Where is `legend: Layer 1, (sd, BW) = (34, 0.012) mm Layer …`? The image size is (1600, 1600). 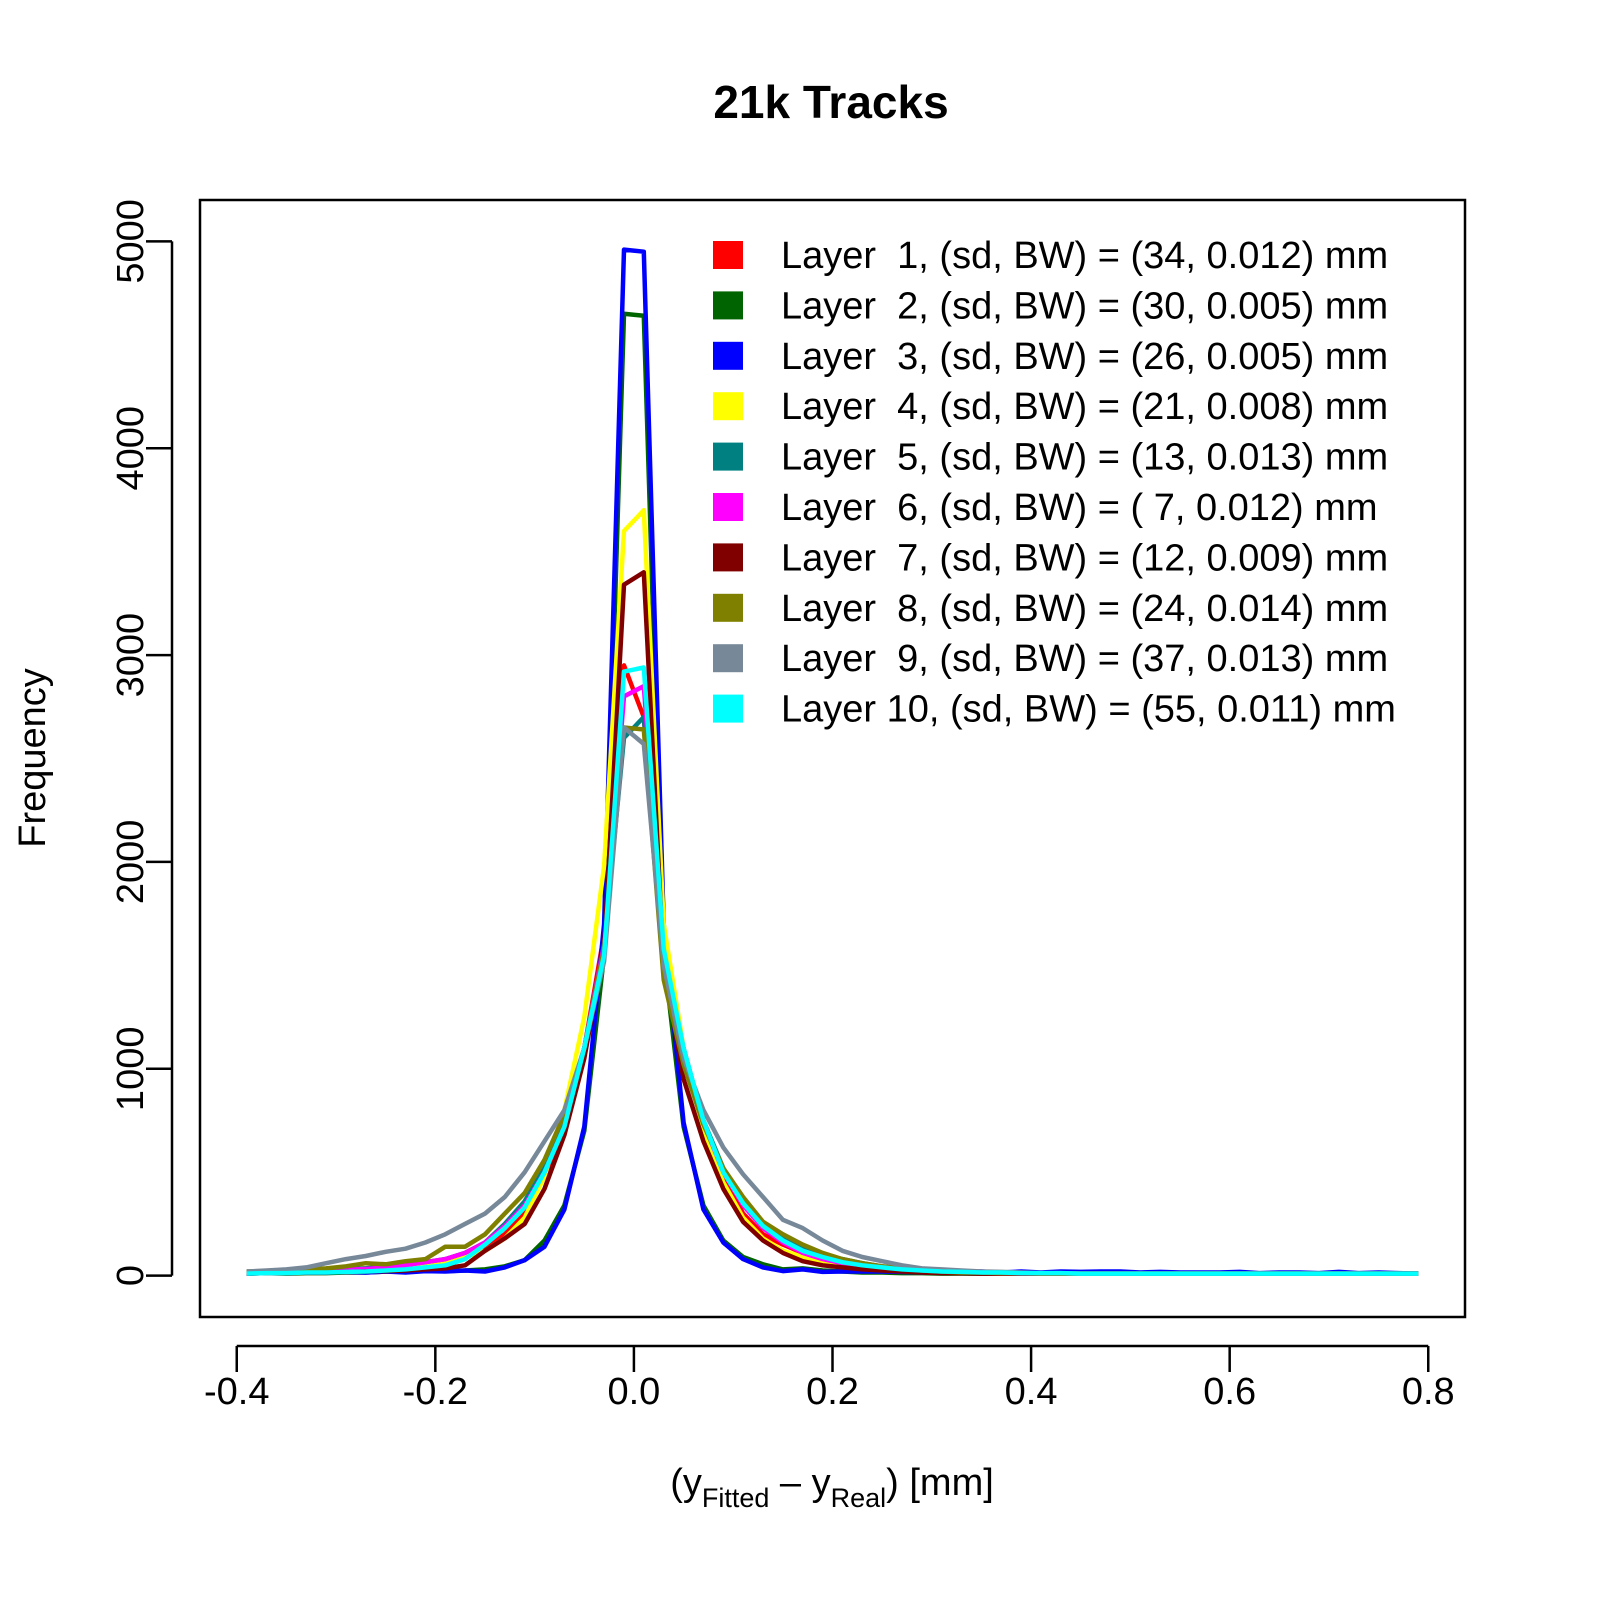 legend: Layer 1, (sd, BW) = (34, 0.012) mm Layer … is located at coordinates (1054, 483).